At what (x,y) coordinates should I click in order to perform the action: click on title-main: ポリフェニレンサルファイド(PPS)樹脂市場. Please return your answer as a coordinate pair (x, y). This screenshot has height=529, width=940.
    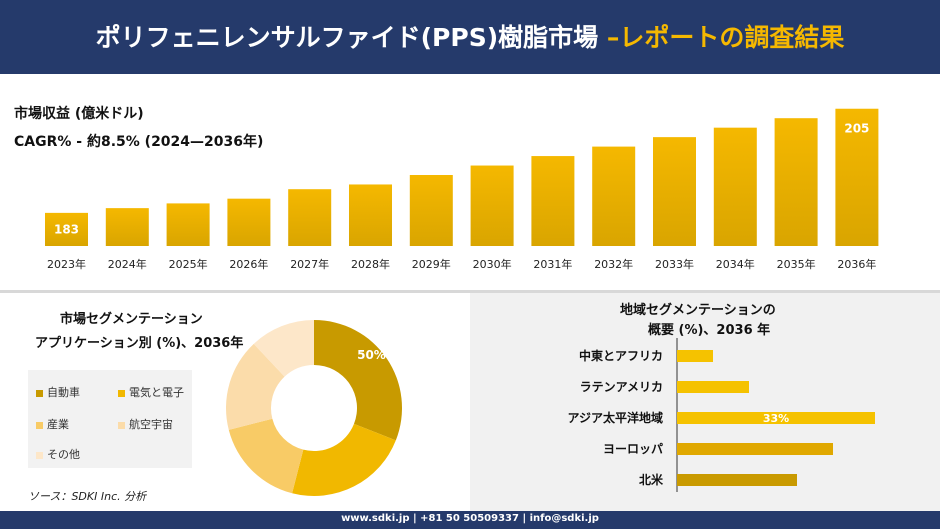
    Looking at the image, I should click on (351, 37).